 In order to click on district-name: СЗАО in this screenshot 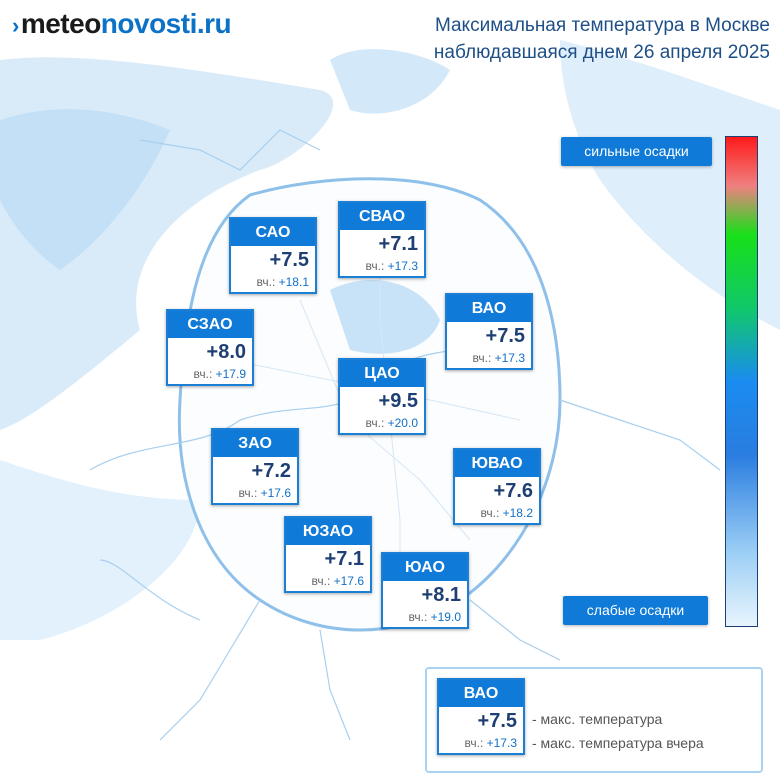, I will do `click(210, 324)`.